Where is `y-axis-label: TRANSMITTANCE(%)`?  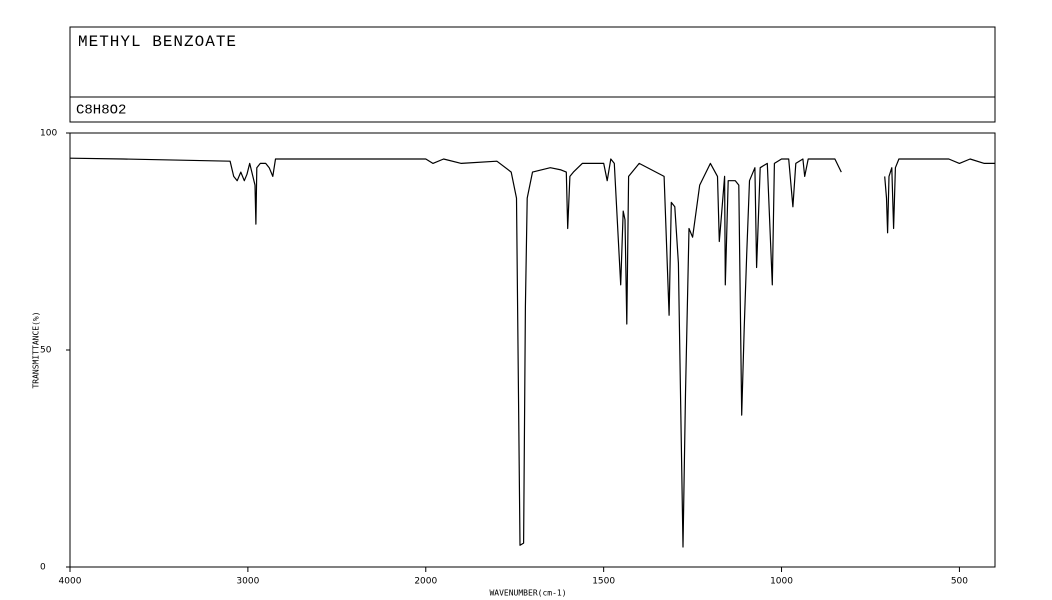
y-axis-label: TRANSMITTANCE(%) is located at coordinates (36, 349).